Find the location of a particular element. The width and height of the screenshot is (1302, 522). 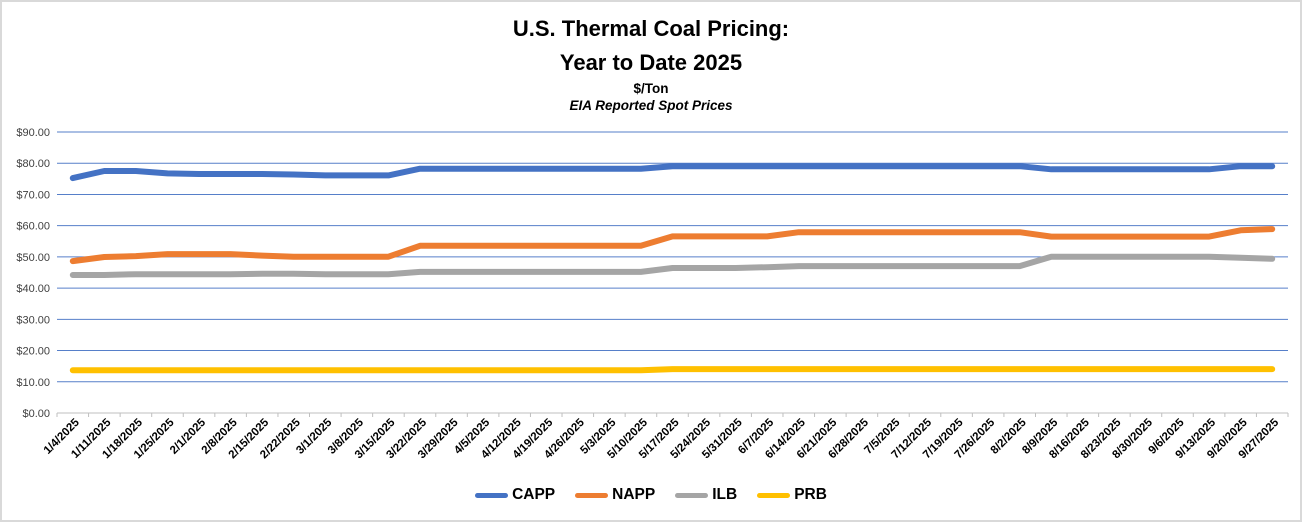

legend-swatch-capp is located at coordinates (492, 495).